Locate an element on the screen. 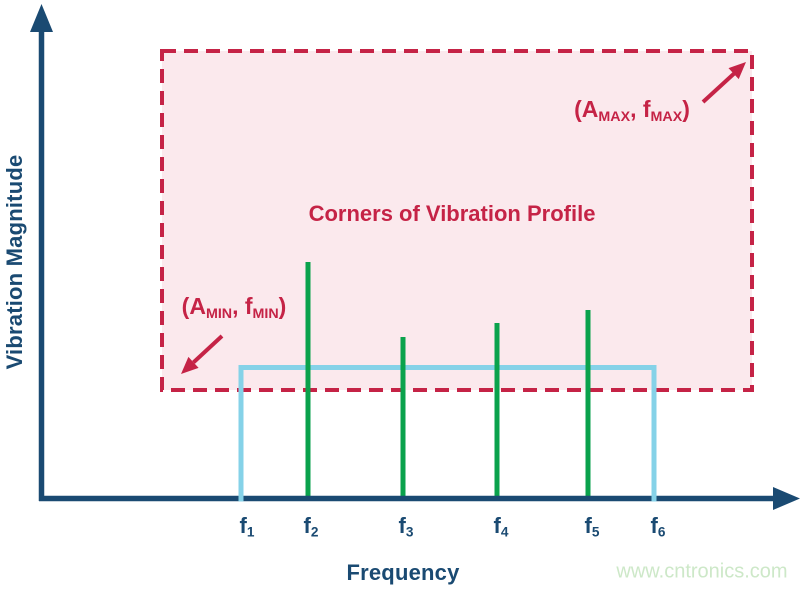  tick-f4-main: f is located at coordinates (497, 525).